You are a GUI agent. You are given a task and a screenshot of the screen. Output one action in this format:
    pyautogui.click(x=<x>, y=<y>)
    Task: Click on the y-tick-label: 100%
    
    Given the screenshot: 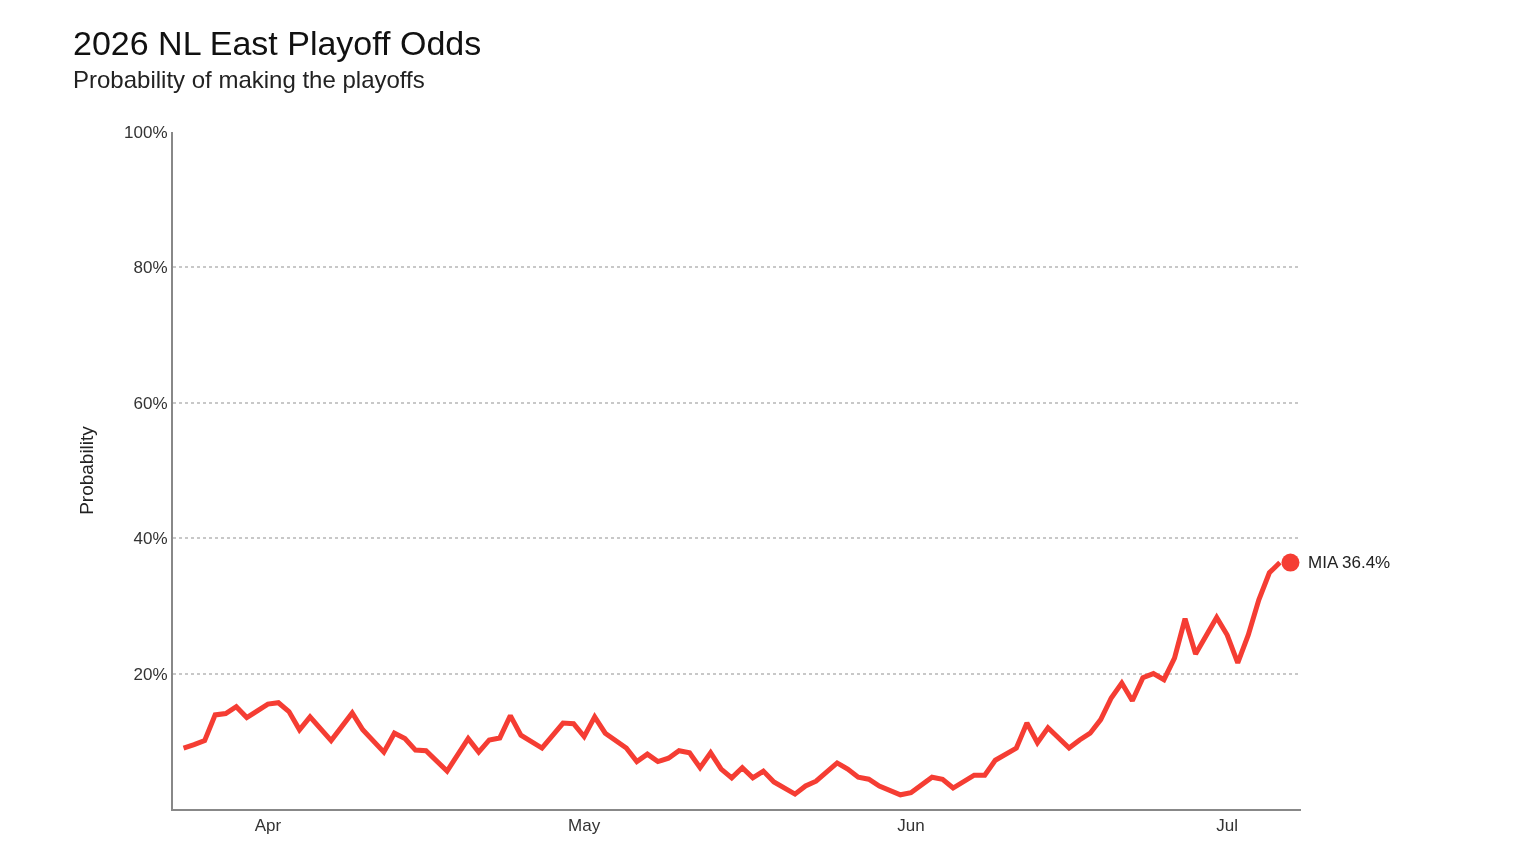 What is the action you would take?
    pyautogui.click(x=146, y=132)
    